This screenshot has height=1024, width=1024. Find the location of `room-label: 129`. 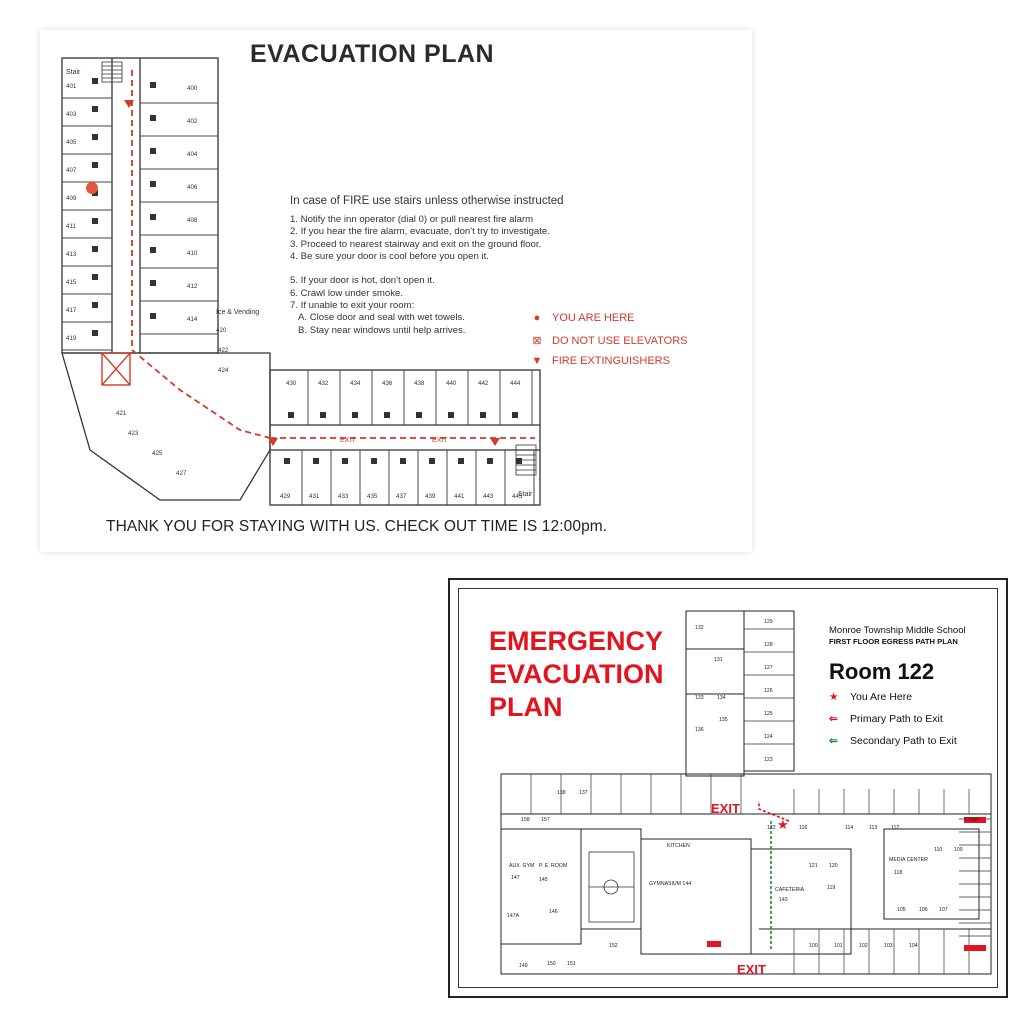

room-label: 129 is located at coordinates (768, 622).